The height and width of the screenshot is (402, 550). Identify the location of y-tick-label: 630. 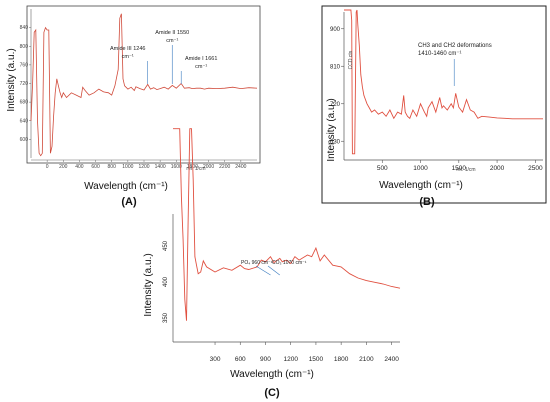
(335, 142).